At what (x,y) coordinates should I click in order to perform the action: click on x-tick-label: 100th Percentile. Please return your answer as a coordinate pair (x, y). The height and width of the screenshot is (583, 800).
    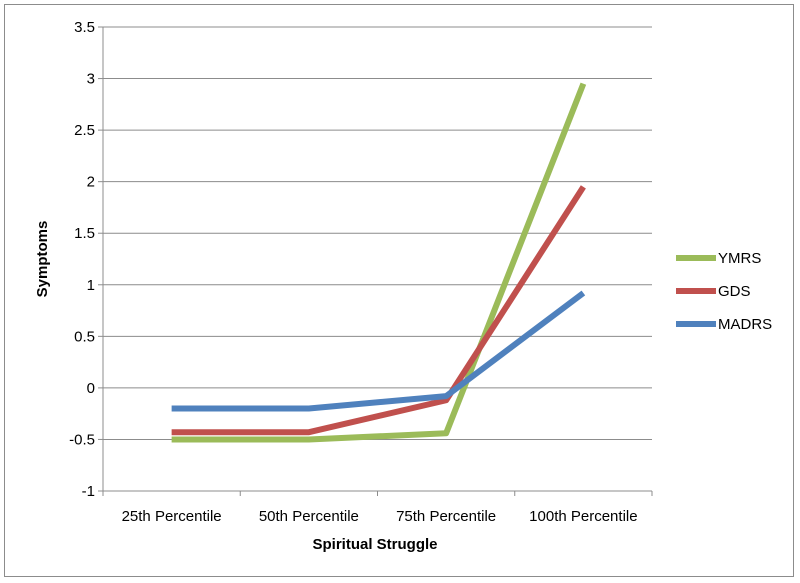
    Looking at the image, I should click on (583, 516).